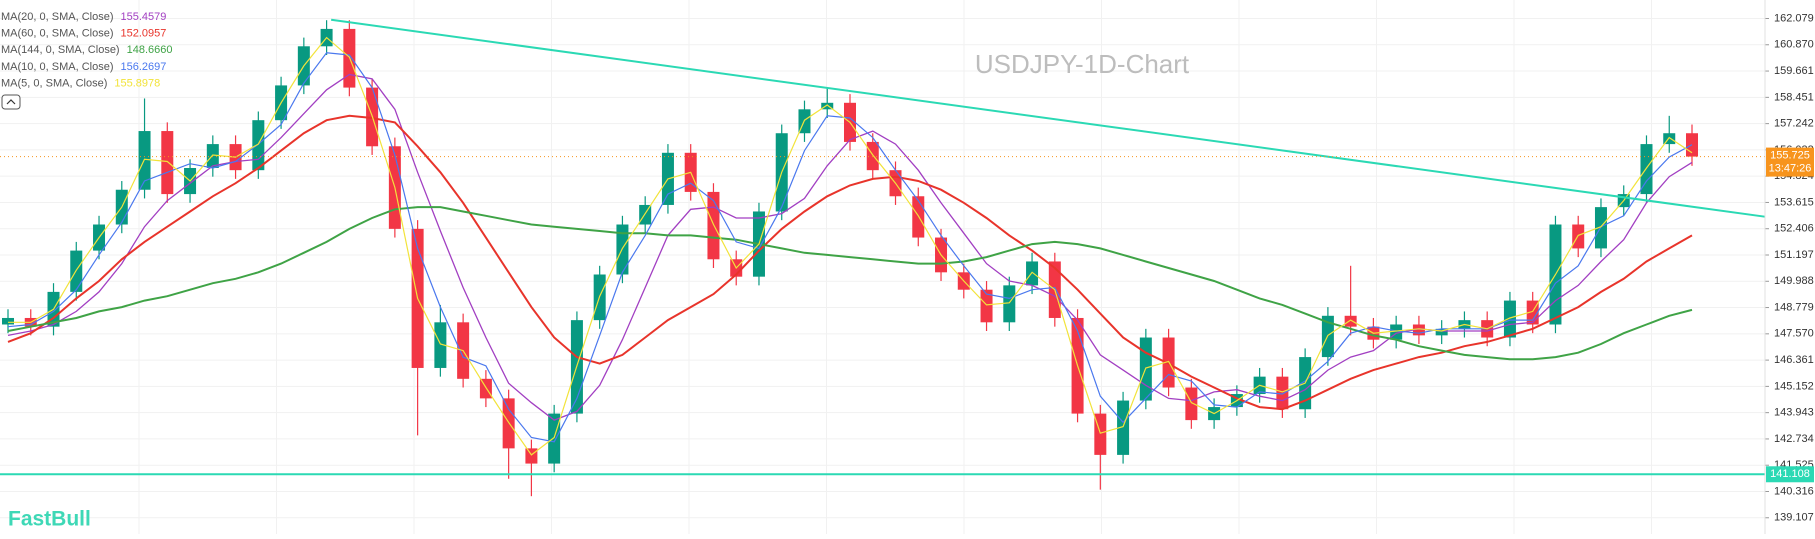  What do you see at coordinates (143, 67) in the screenshot?
I see `legend-value: 156.2697` at bounding box center [143, 67].